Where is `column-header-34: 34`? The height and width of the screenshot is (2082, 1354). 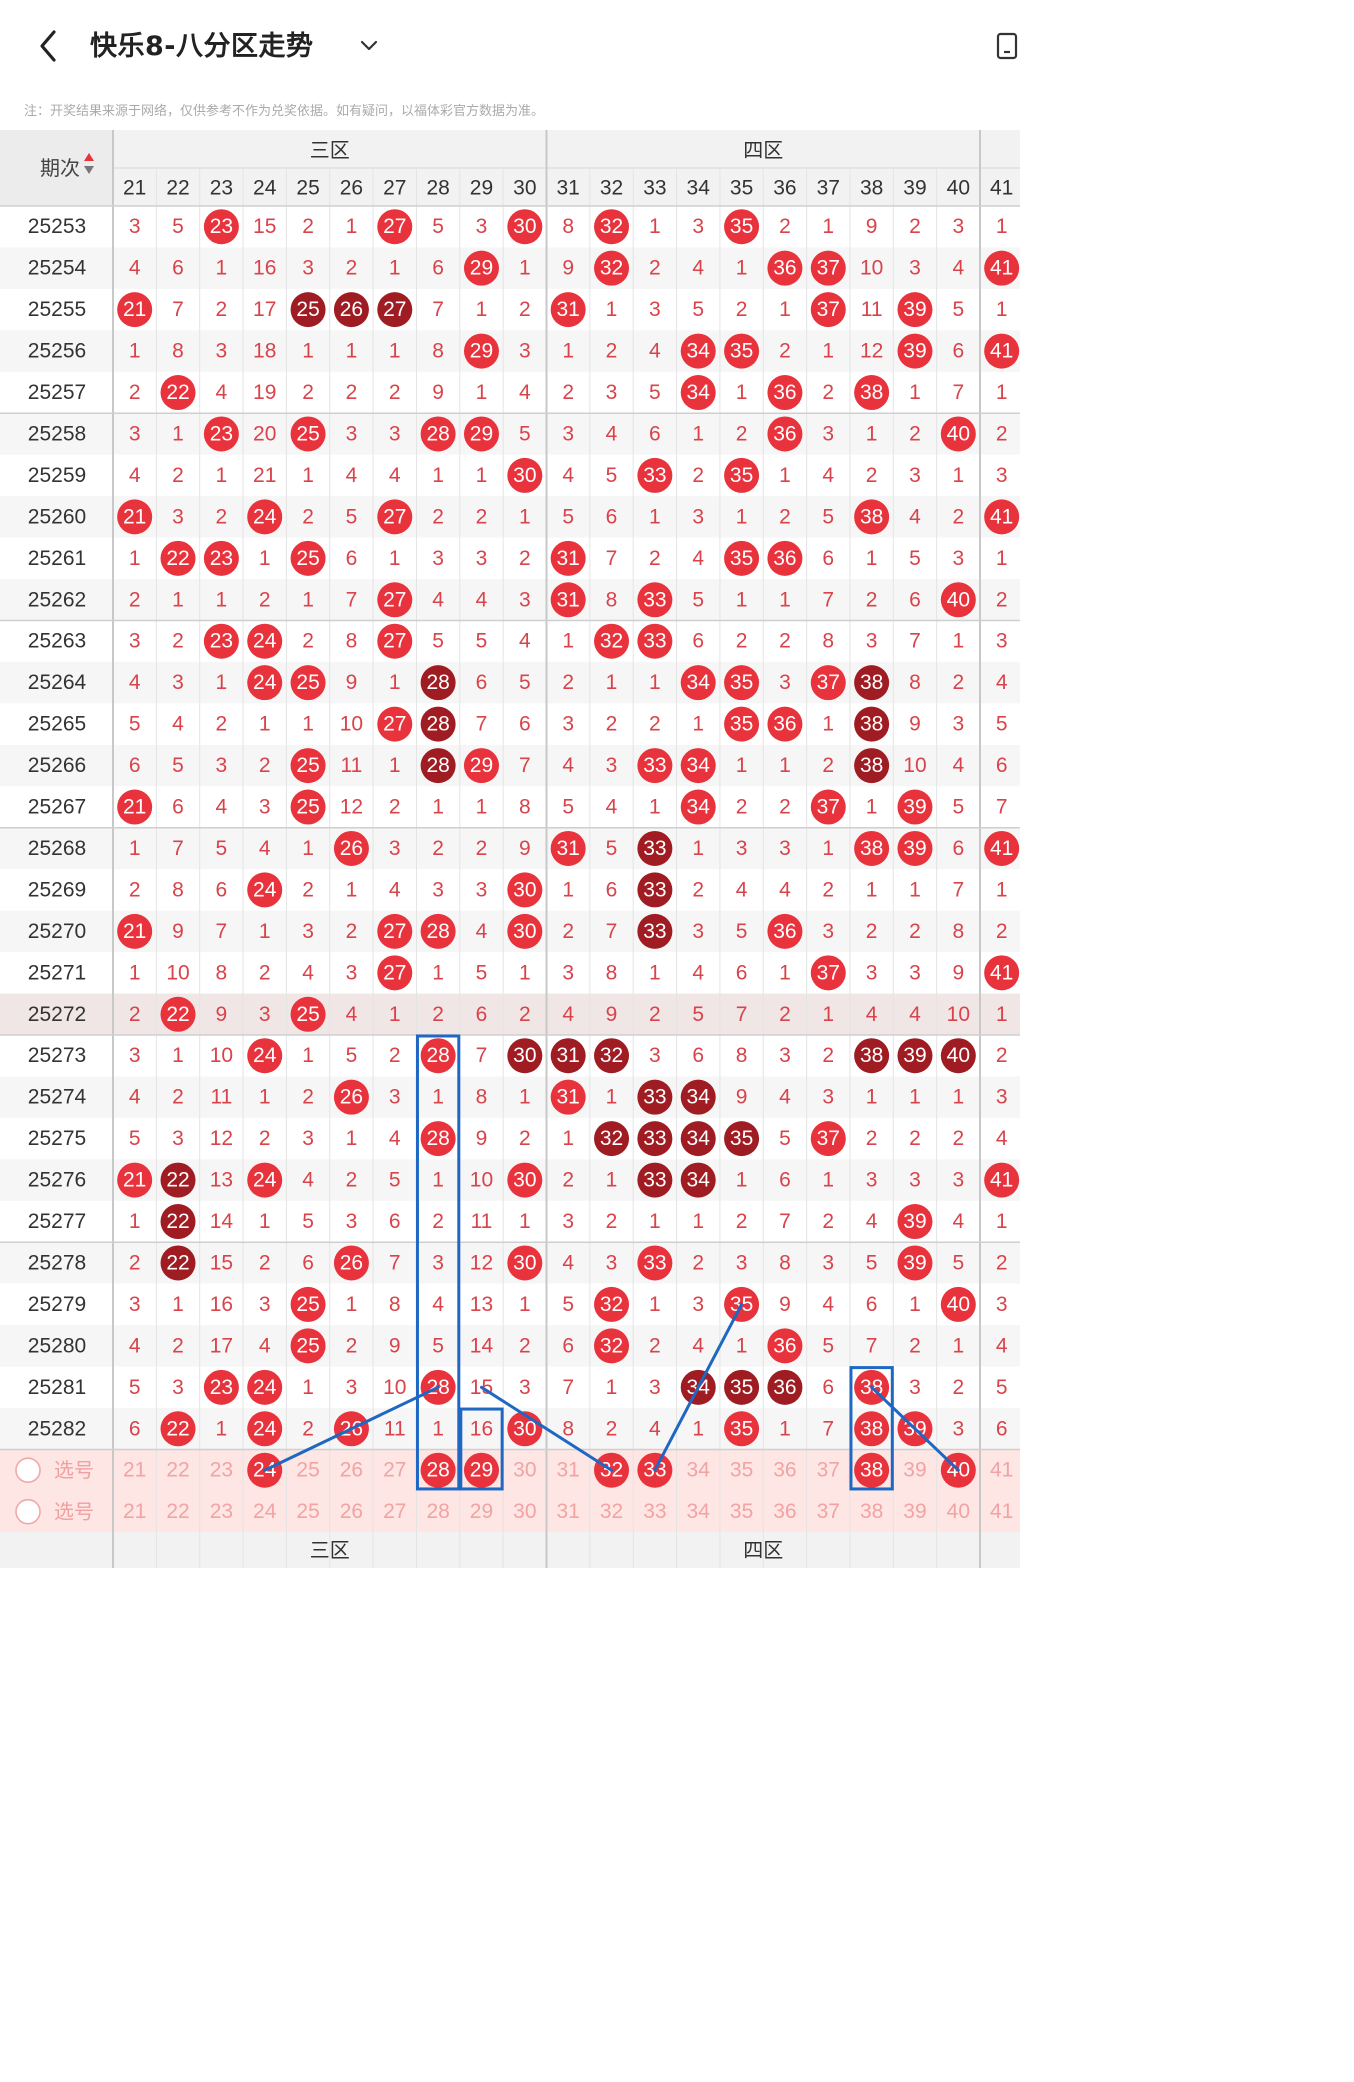 column-header-34: 34 is located at coordinates (699, 188).